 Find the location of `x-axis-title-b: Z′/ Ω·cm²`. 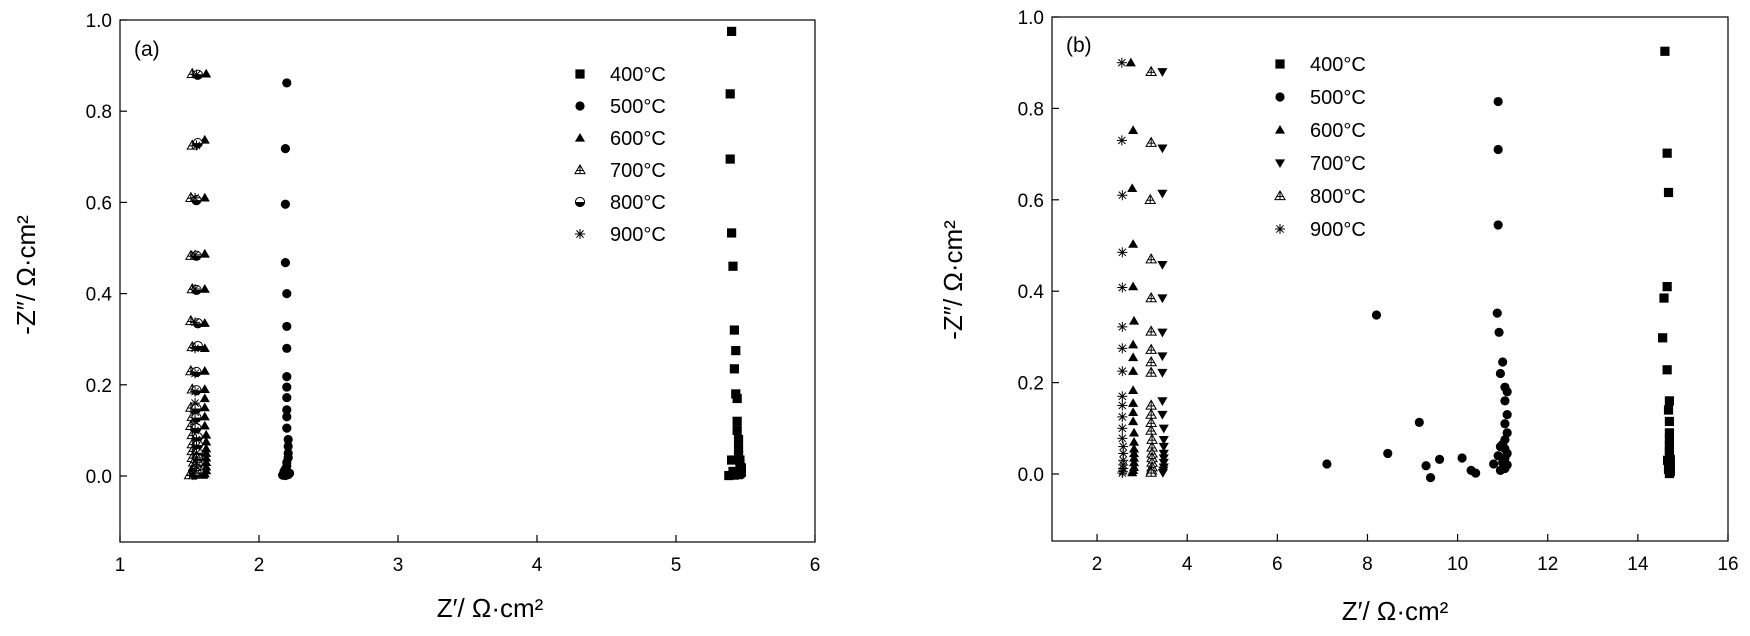

x-axis-title-b: Z′/ Ω·cm² is located at coordinates (1395, 611).